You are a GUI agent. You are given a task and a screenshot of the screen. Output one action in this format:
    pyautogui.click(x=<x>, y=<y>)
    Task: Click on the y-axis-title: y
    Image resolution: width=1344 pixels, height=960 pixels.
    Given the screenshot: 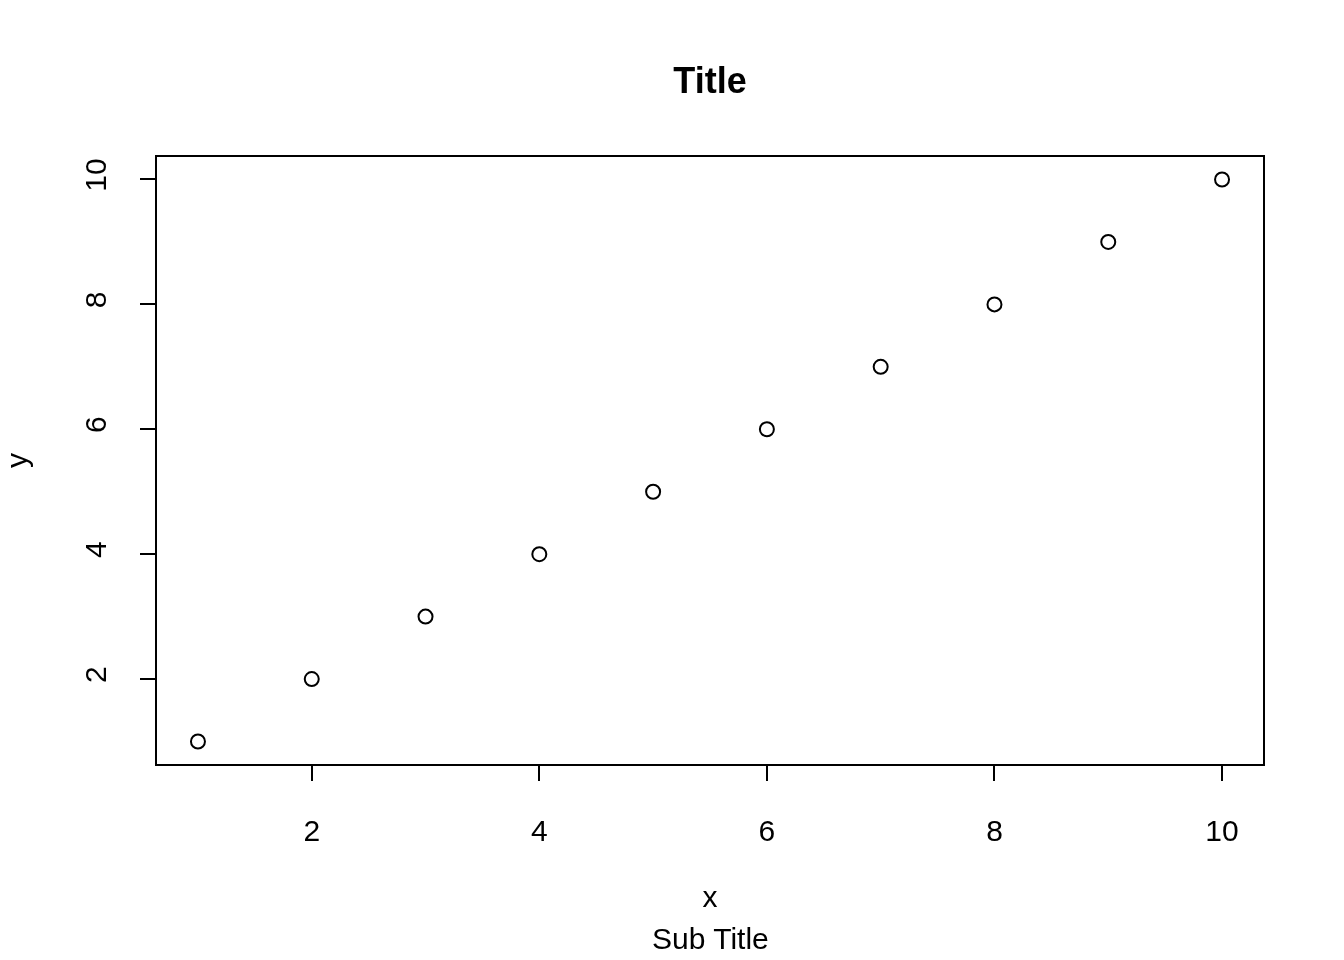 What is the action you would take?
    pyautogui.click(x=16, y=460)
    